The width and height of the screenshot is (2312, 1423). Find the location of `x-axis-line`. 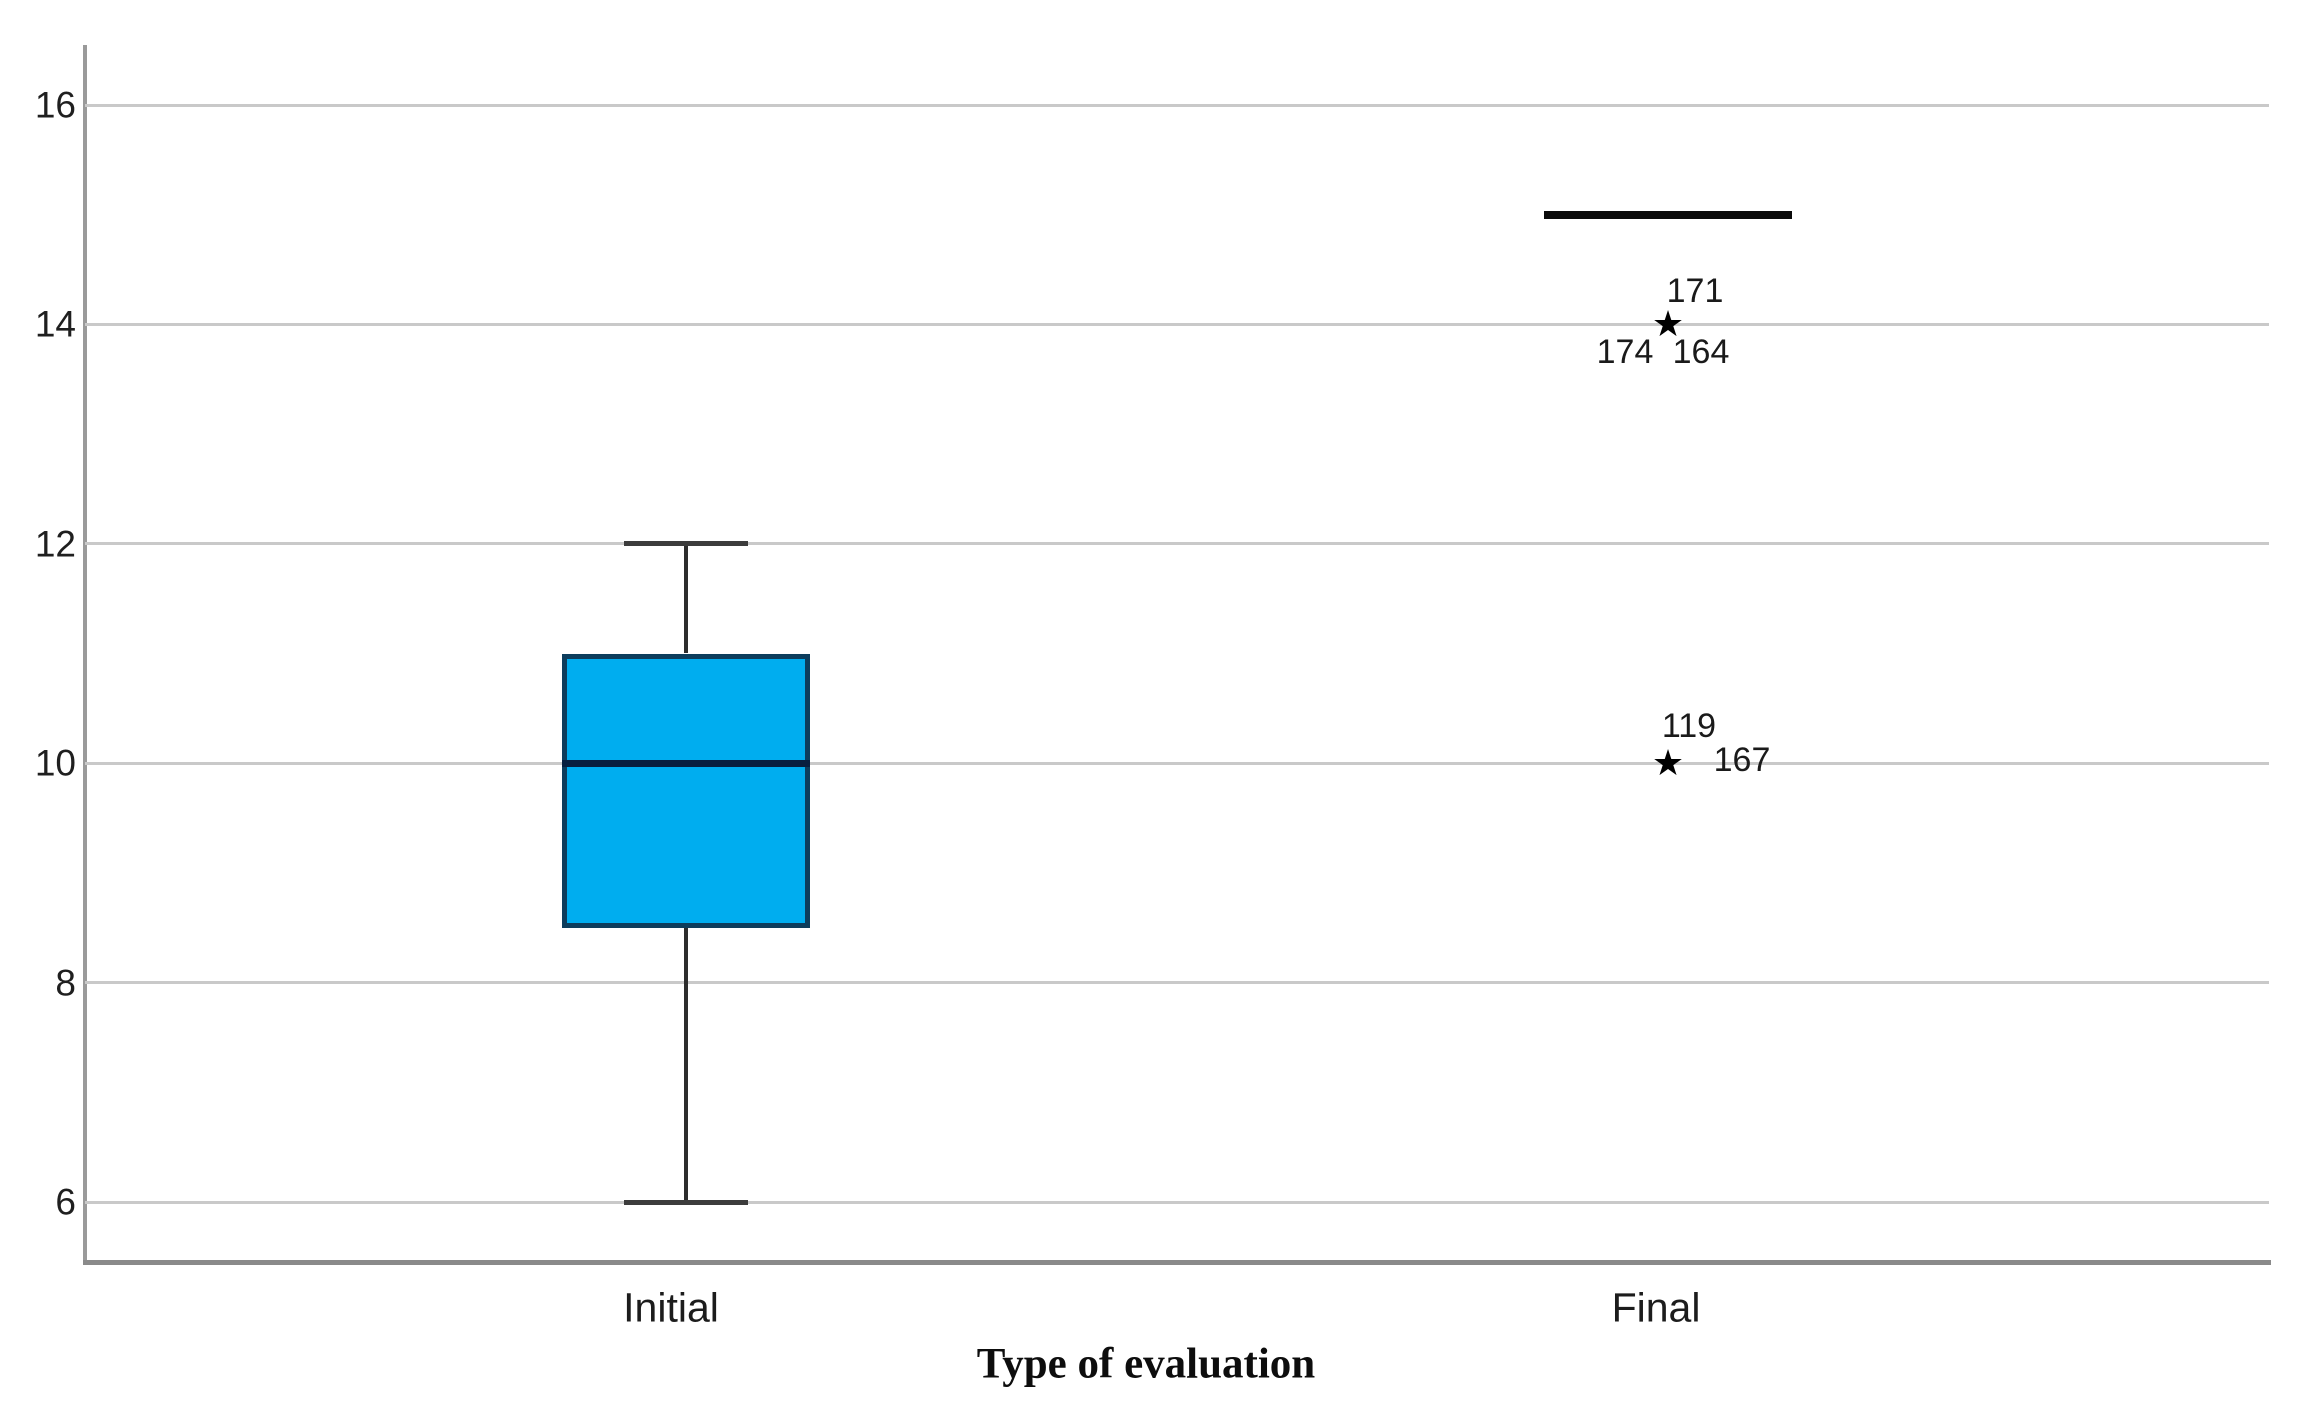

x-axis-line is located at coordinates (1177, 1262).